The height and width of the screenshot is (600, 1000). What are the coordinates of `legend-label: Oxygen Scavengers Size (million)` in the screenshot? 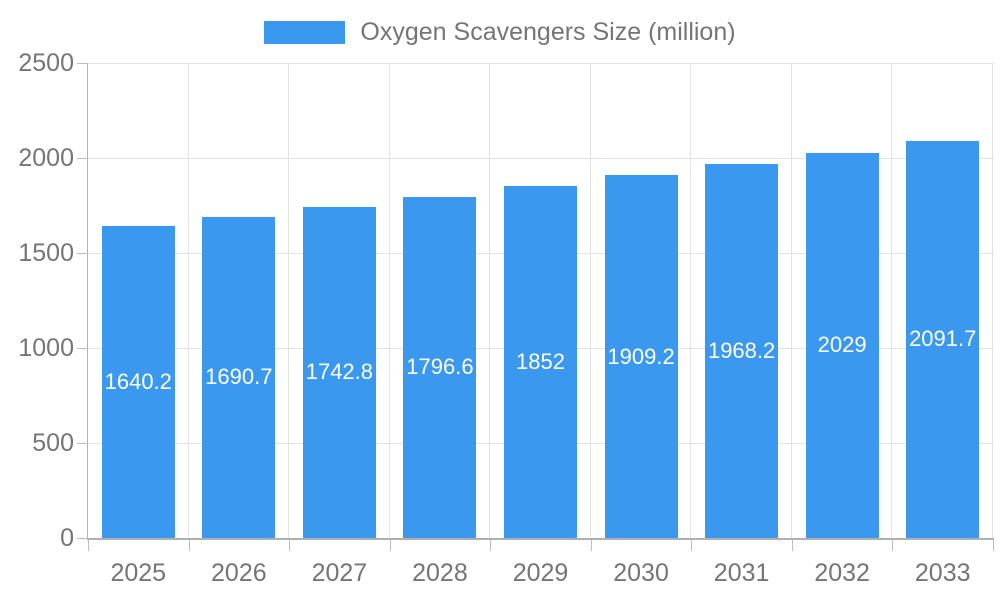 It's located at (548, 32).